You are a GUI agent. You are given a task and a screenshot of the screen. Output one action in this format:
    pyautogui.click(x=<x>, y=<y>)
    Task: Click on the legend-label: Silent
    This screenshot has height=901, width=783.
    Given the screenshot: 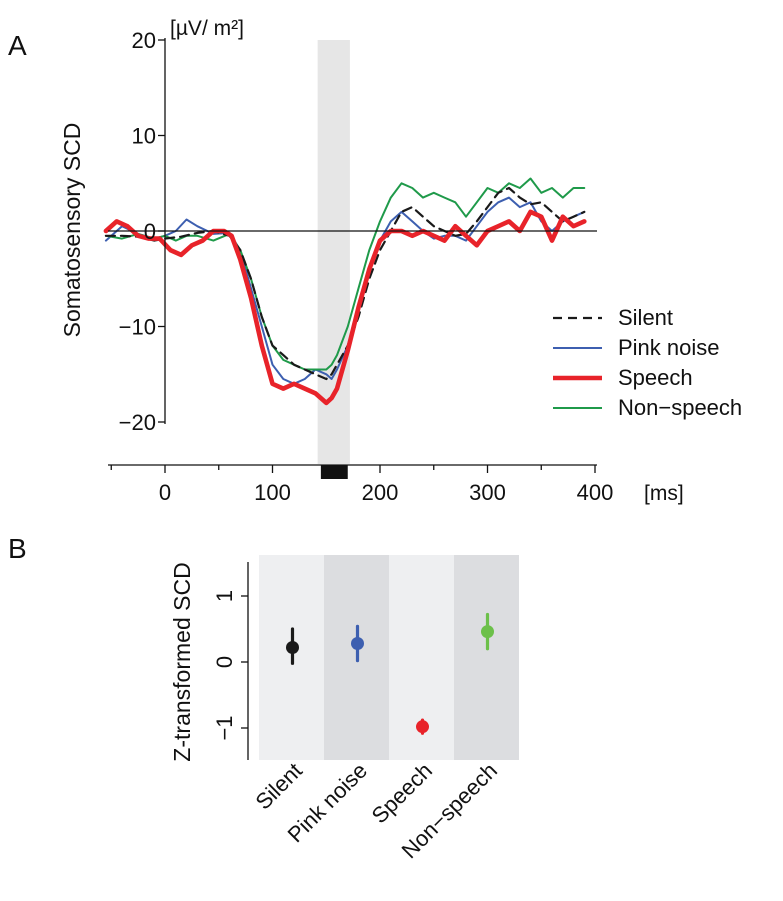 What is the action you would take?
    pyautogui.click(x=645, y=317)
    